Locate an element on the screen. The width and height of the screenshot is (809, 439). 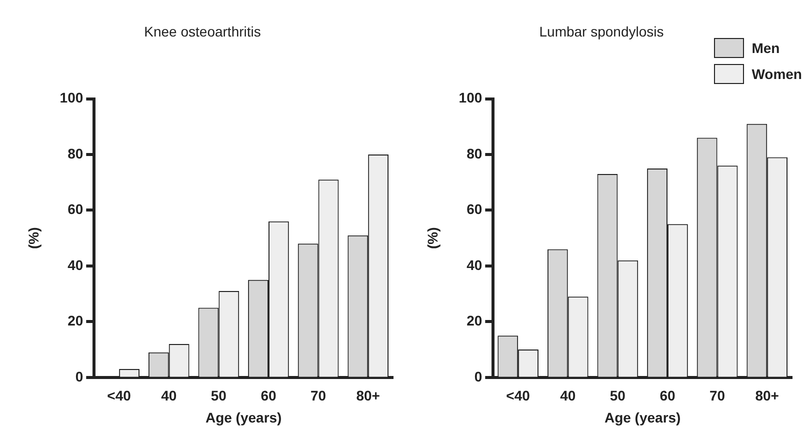
chart-title: Lumbar spondylosis is located at coordinates (601, 31).